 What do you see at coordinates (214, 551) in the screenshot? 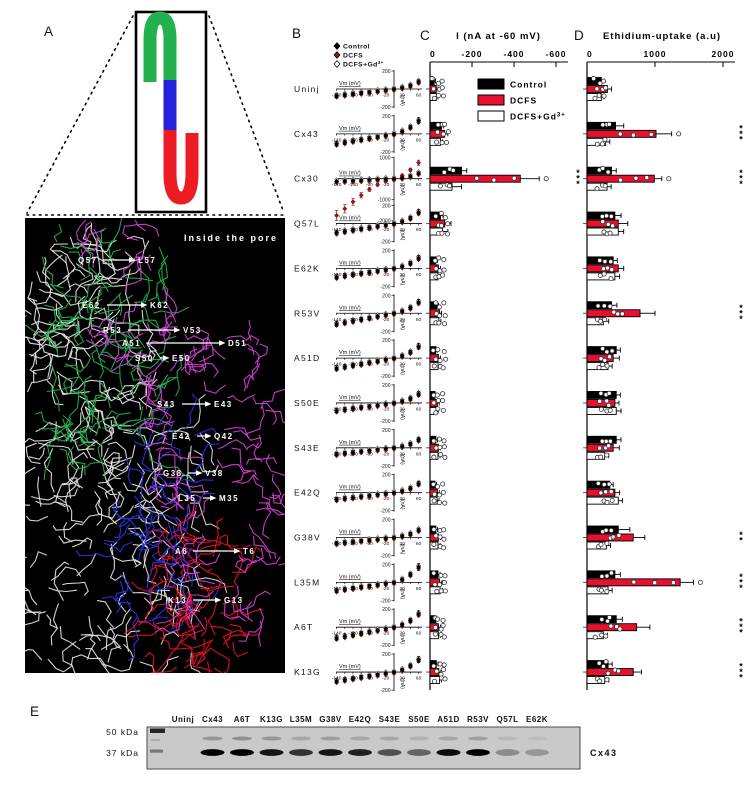
I see `mutation-label-a6: A6 T6` at bounding box center [214, 551].